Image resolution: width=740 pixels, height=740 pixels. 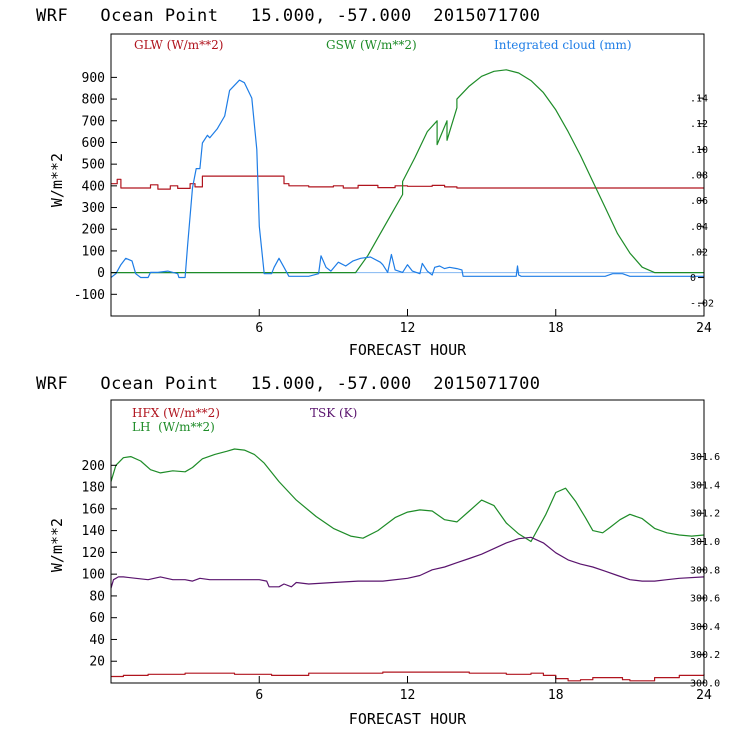 I want to click on panel-2-y-tick-label: 140, so click(x=93, y=531).